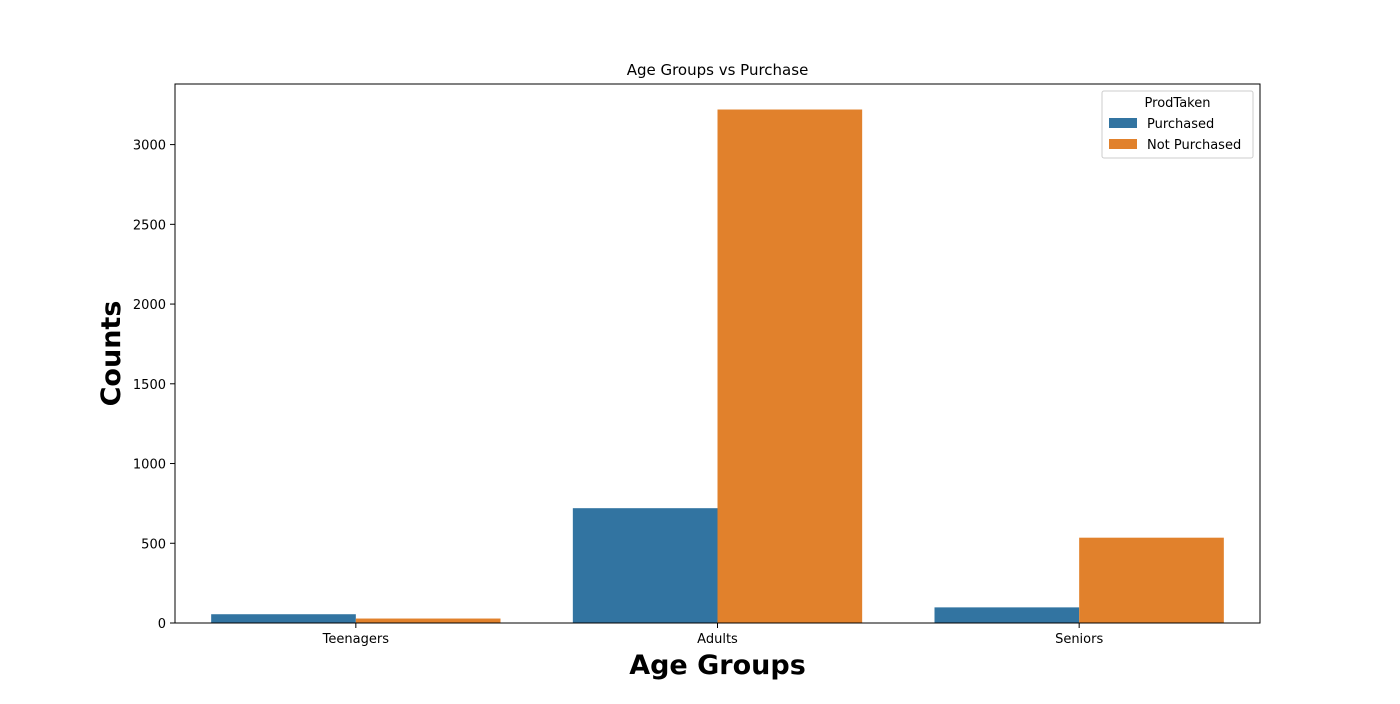  What do you see at coordinates (149, 465) in the screenshot?
I see `y-tick-label: 1000` at bounding box center [149, 465].